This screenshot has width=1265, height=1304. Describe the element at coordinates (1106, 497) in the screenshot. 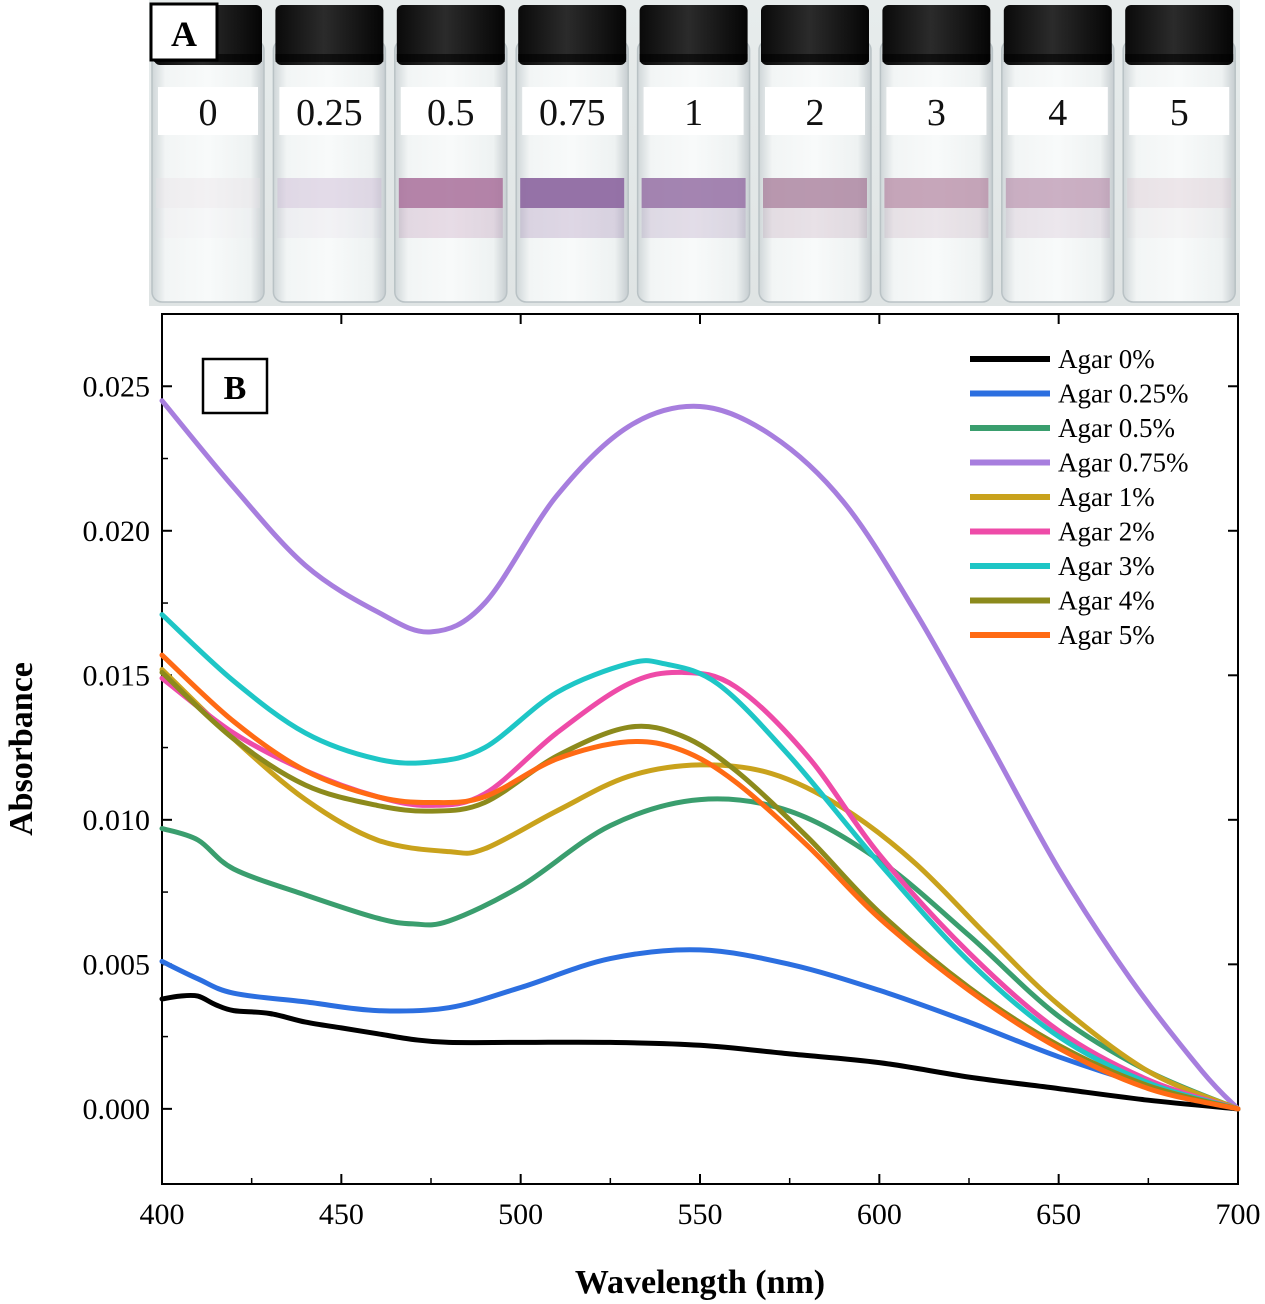

I see `legend-entry: Agar 1%` at that location.